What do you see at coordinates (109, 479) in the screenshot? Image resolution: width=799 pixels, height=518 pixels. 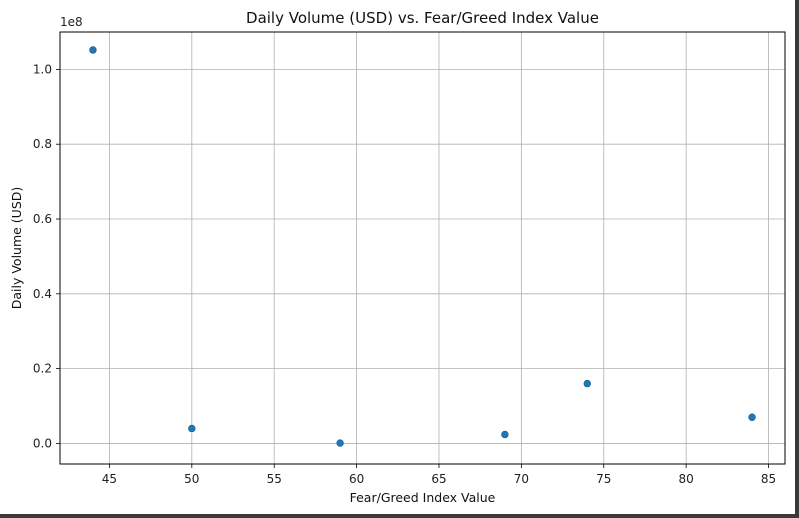 I see `x-tick-label: 45` at bounding box center [109, 479].